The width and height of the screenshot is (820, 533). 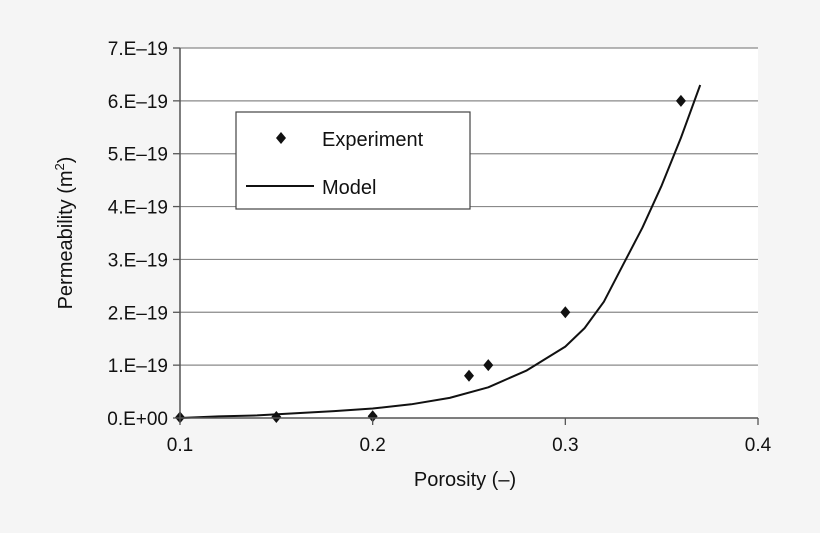 What do you see at coordinates (565, 445) in the screenshot?
I see `x-tick-label: 0.3` at bounding box center [565, 445].